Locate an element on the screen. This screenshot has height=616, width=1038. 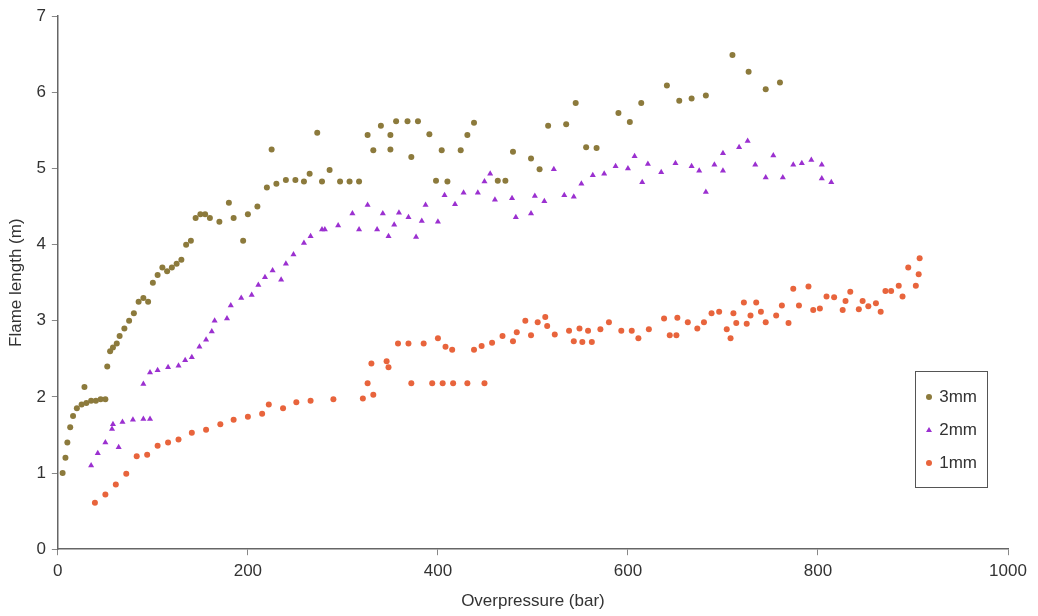
y-axis-title: Flame length (m) is located at coordinates (15, 282).